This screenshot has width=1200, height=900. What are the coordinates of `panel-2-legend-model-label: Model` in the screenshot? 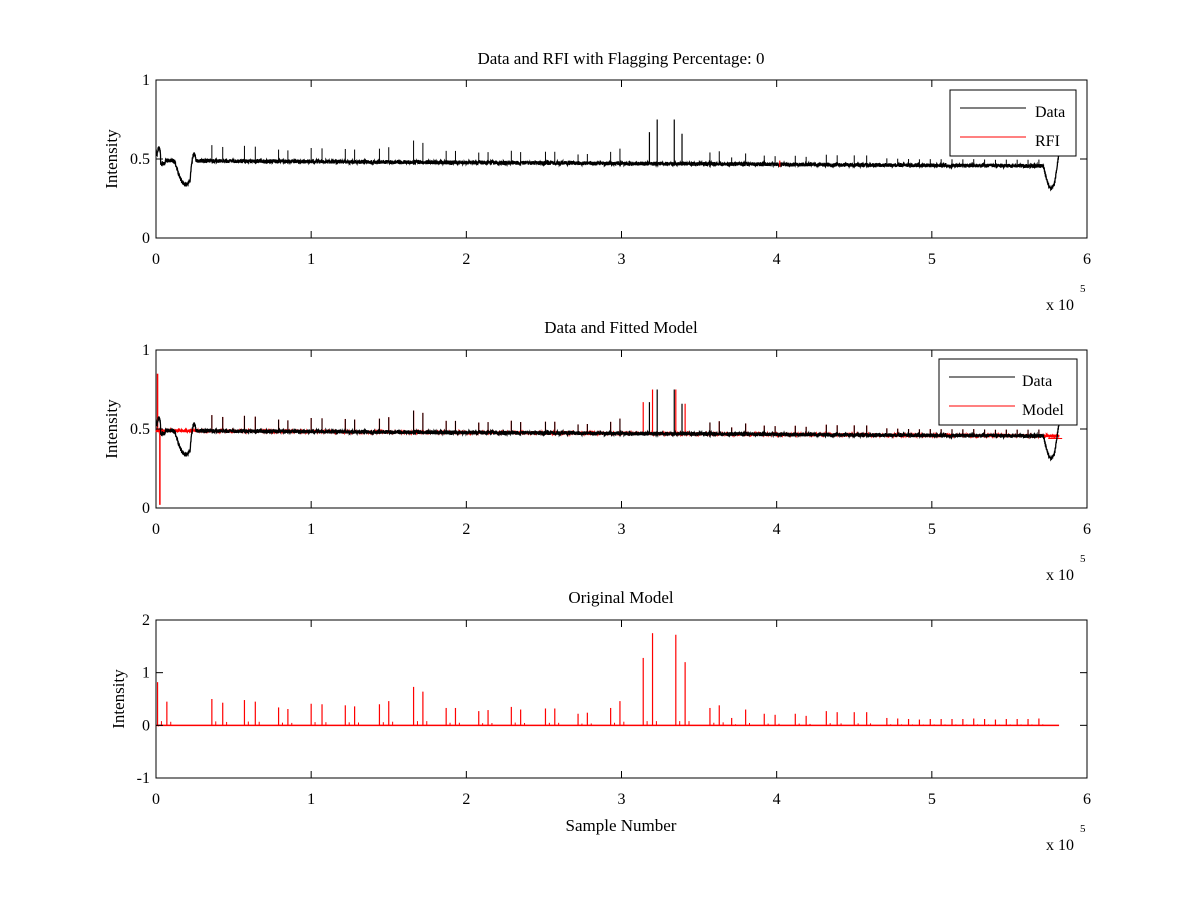 It's located at (1043, 410).